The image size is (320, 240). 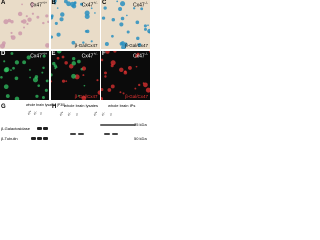 What do you see at coordinates (140, 56) in the screenshot?
I see `genotype-label: Cx47-/-` at bounding box center [140, 56].